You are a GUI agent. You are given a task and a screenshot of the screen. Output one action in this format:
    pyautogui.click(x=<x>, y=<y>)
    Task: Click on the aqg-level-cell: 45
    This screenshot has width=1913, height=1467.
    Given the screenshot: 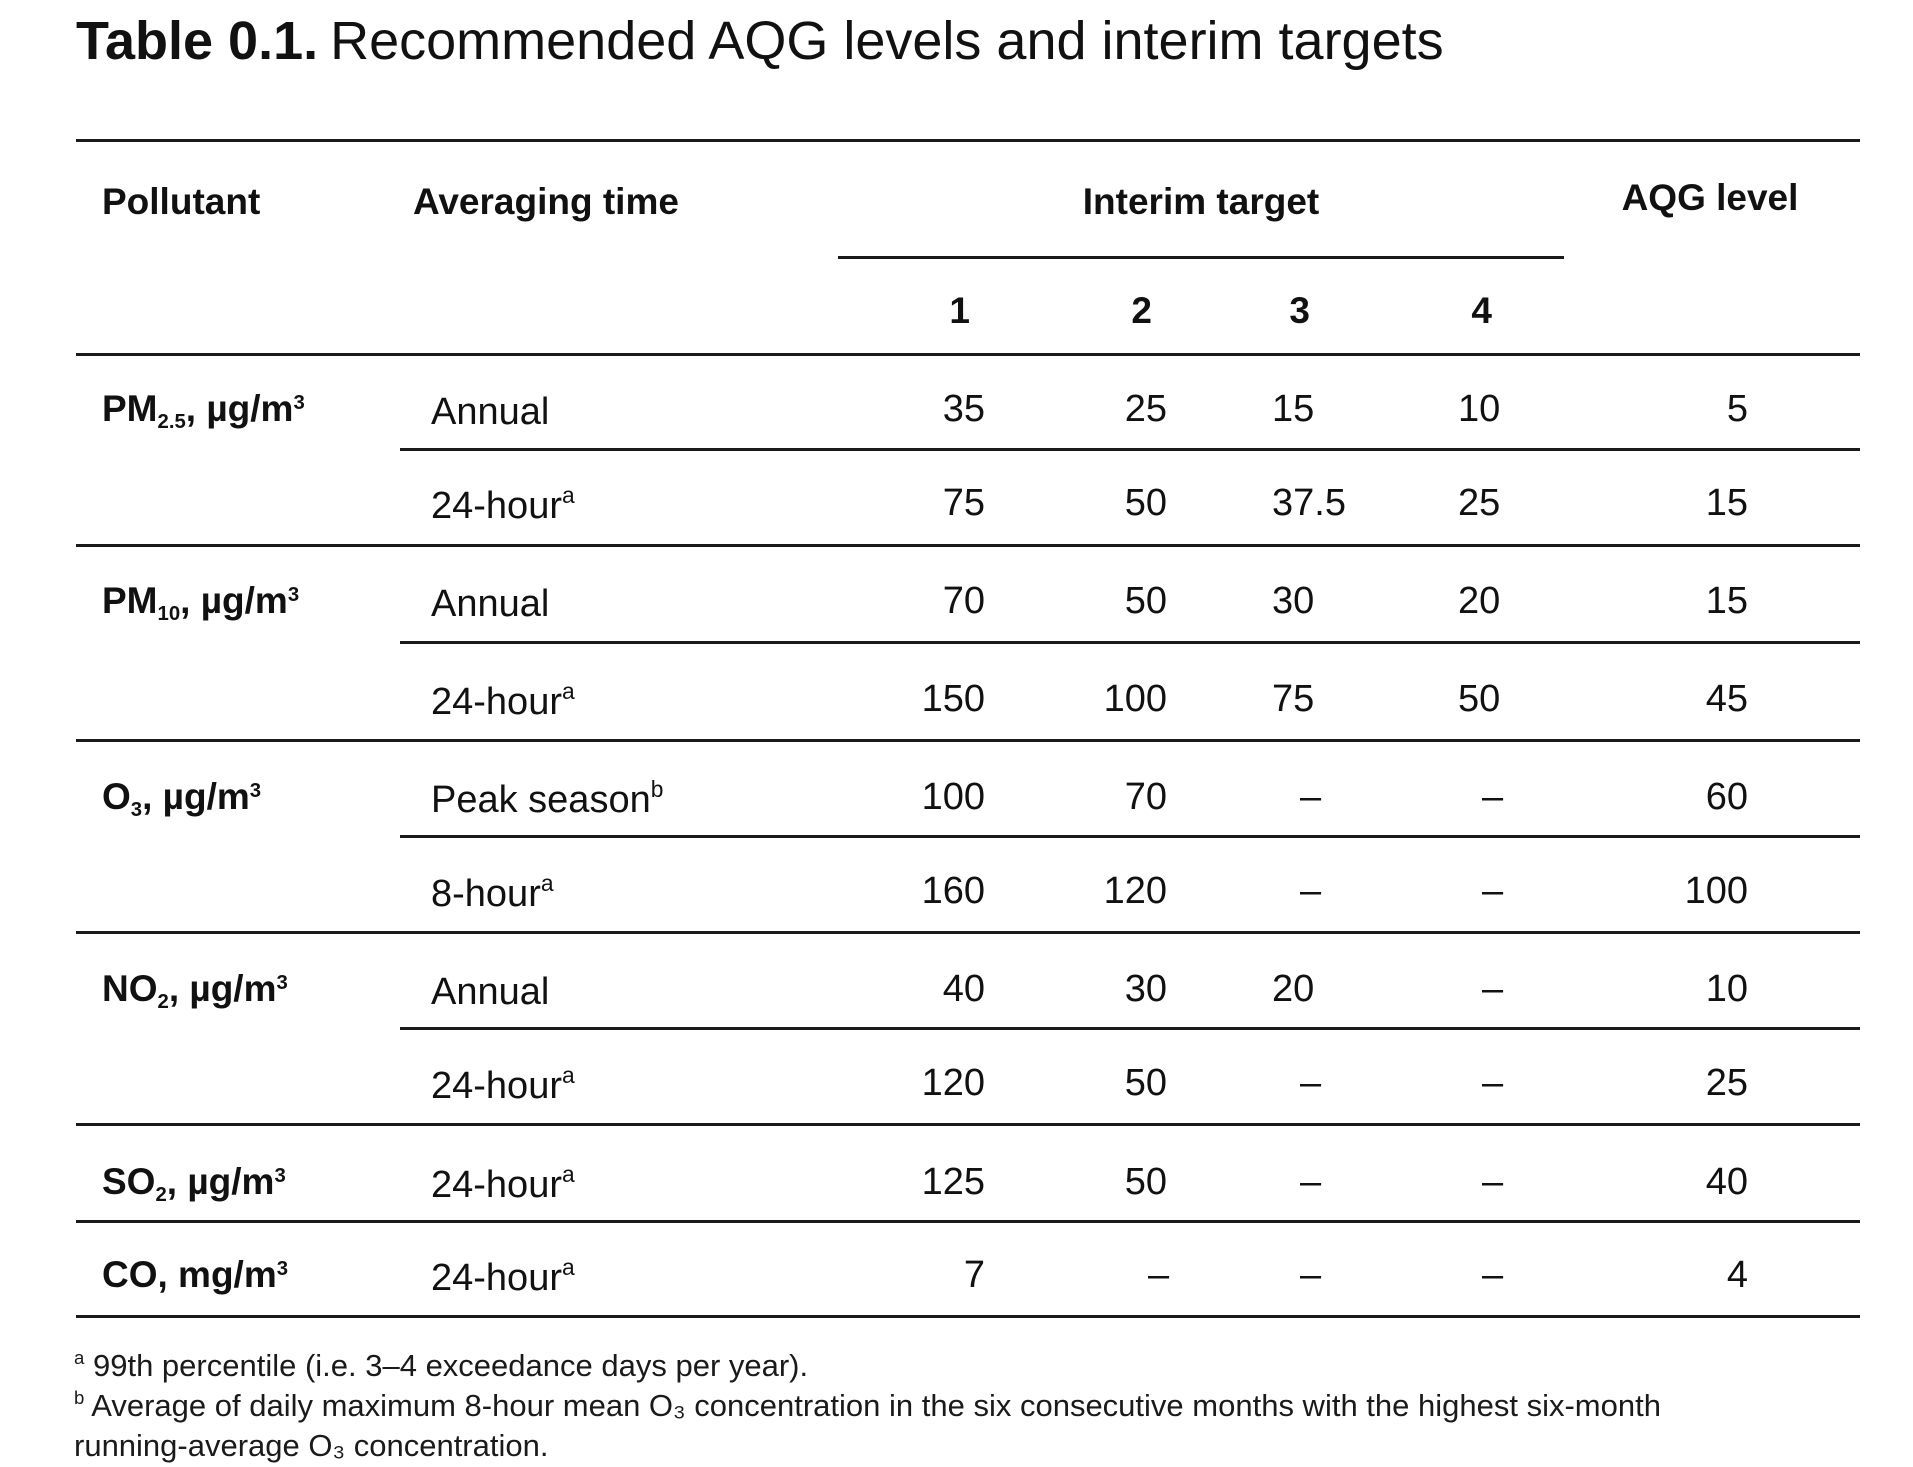 What is the action you would take?
    pyautogui.click(x=1726, y=699)
    